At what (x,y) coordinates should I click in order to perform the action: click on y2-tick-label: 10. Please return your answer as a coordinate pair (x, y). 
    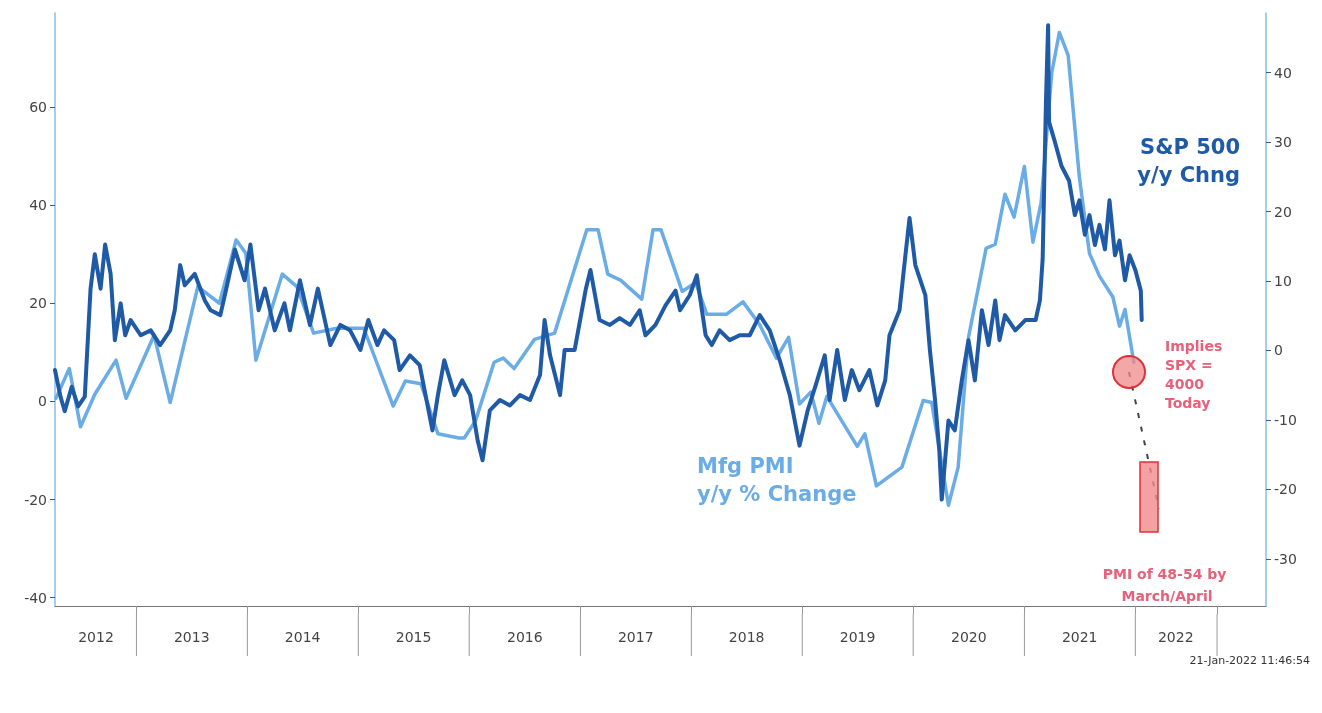
    Looking at the image, I should click on (1283, 281).